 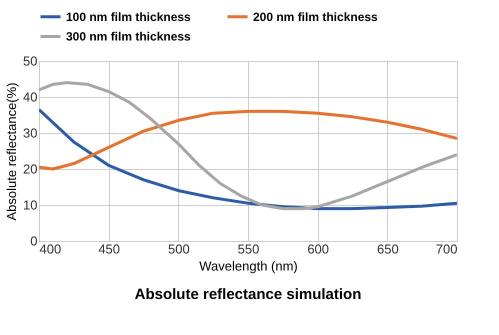 What do you see at coordinates (30, 61) in the screenshot?
I see `y-tick-label: 50` at bounding box center [30, 61].